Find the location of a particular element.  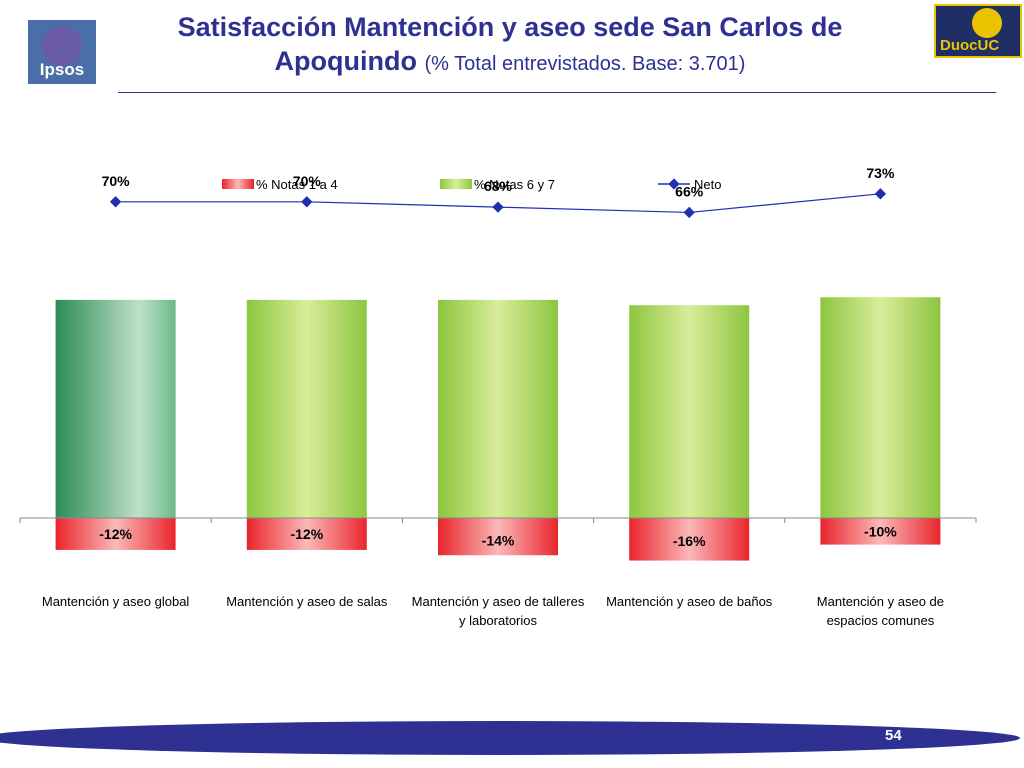

category-label: Mantención y aseo global is located at coordinates (116, 601).